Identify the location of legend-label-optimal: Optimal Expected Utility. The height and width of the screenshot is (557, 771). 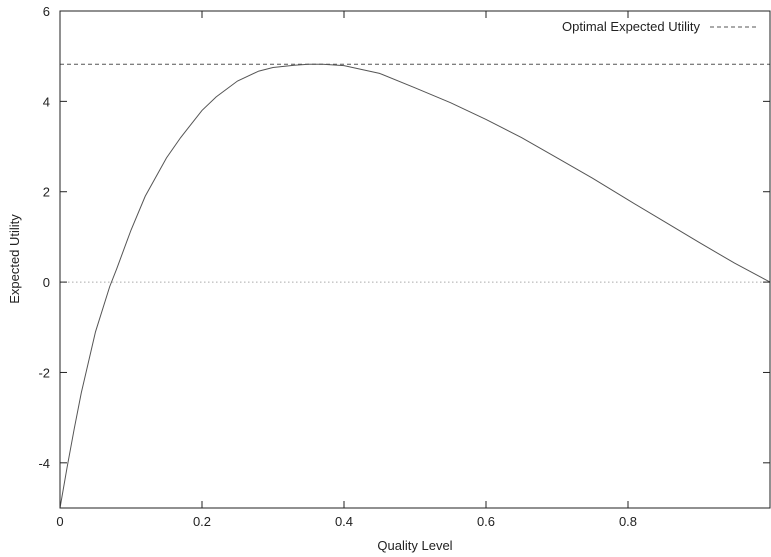
(631, 26).